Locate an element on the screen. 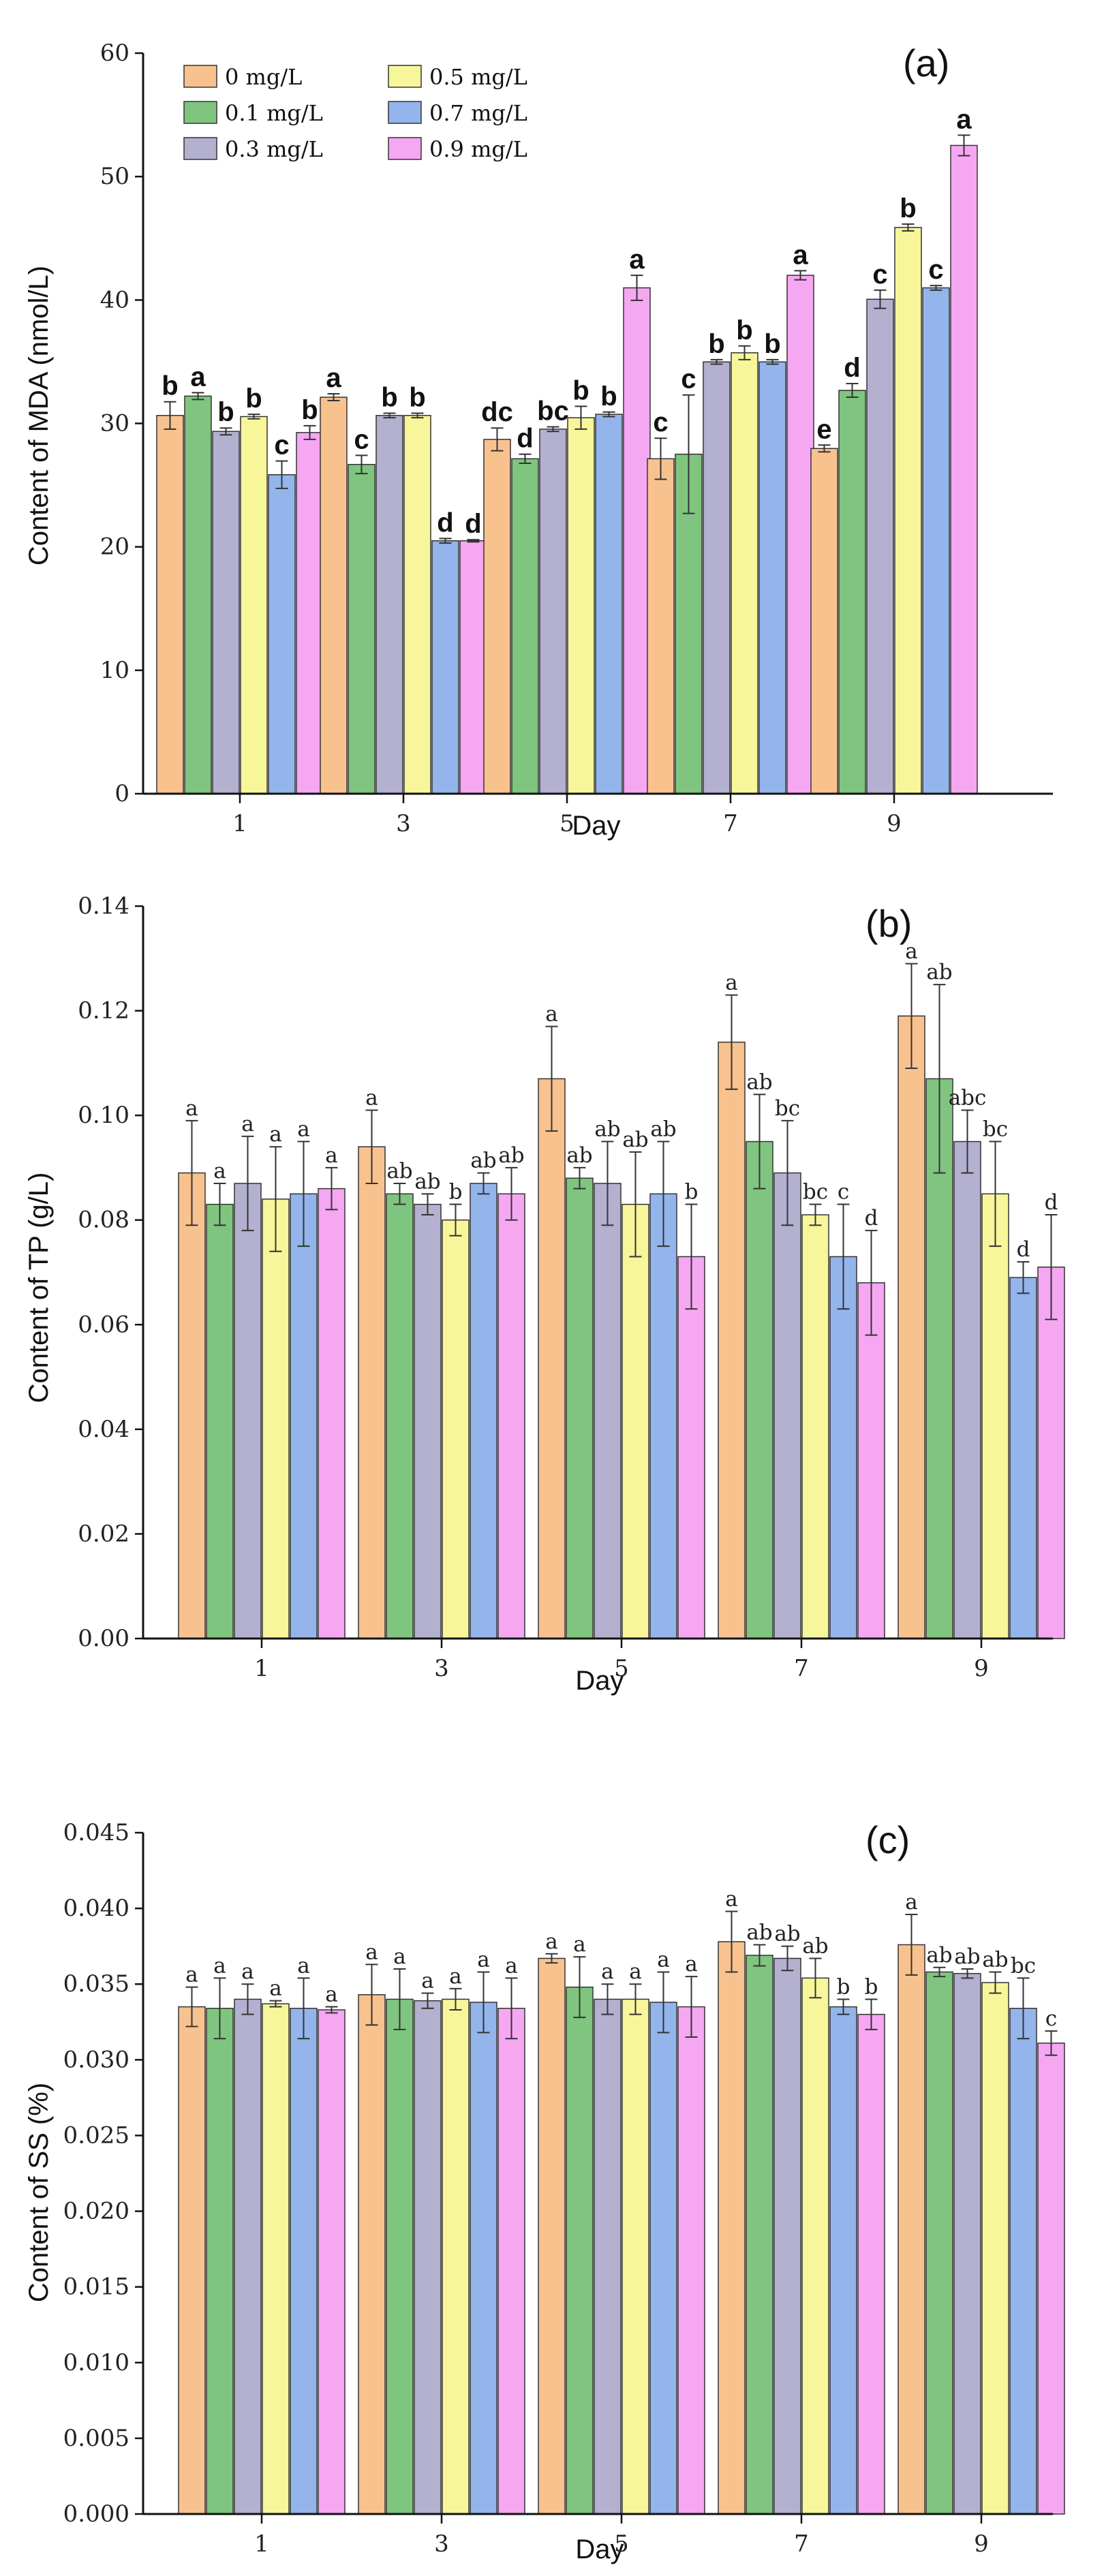 Image resolution: width=1104 pixels, height=2576 pixels. y-tick-label: 10 is located at coordinates (114, 670).